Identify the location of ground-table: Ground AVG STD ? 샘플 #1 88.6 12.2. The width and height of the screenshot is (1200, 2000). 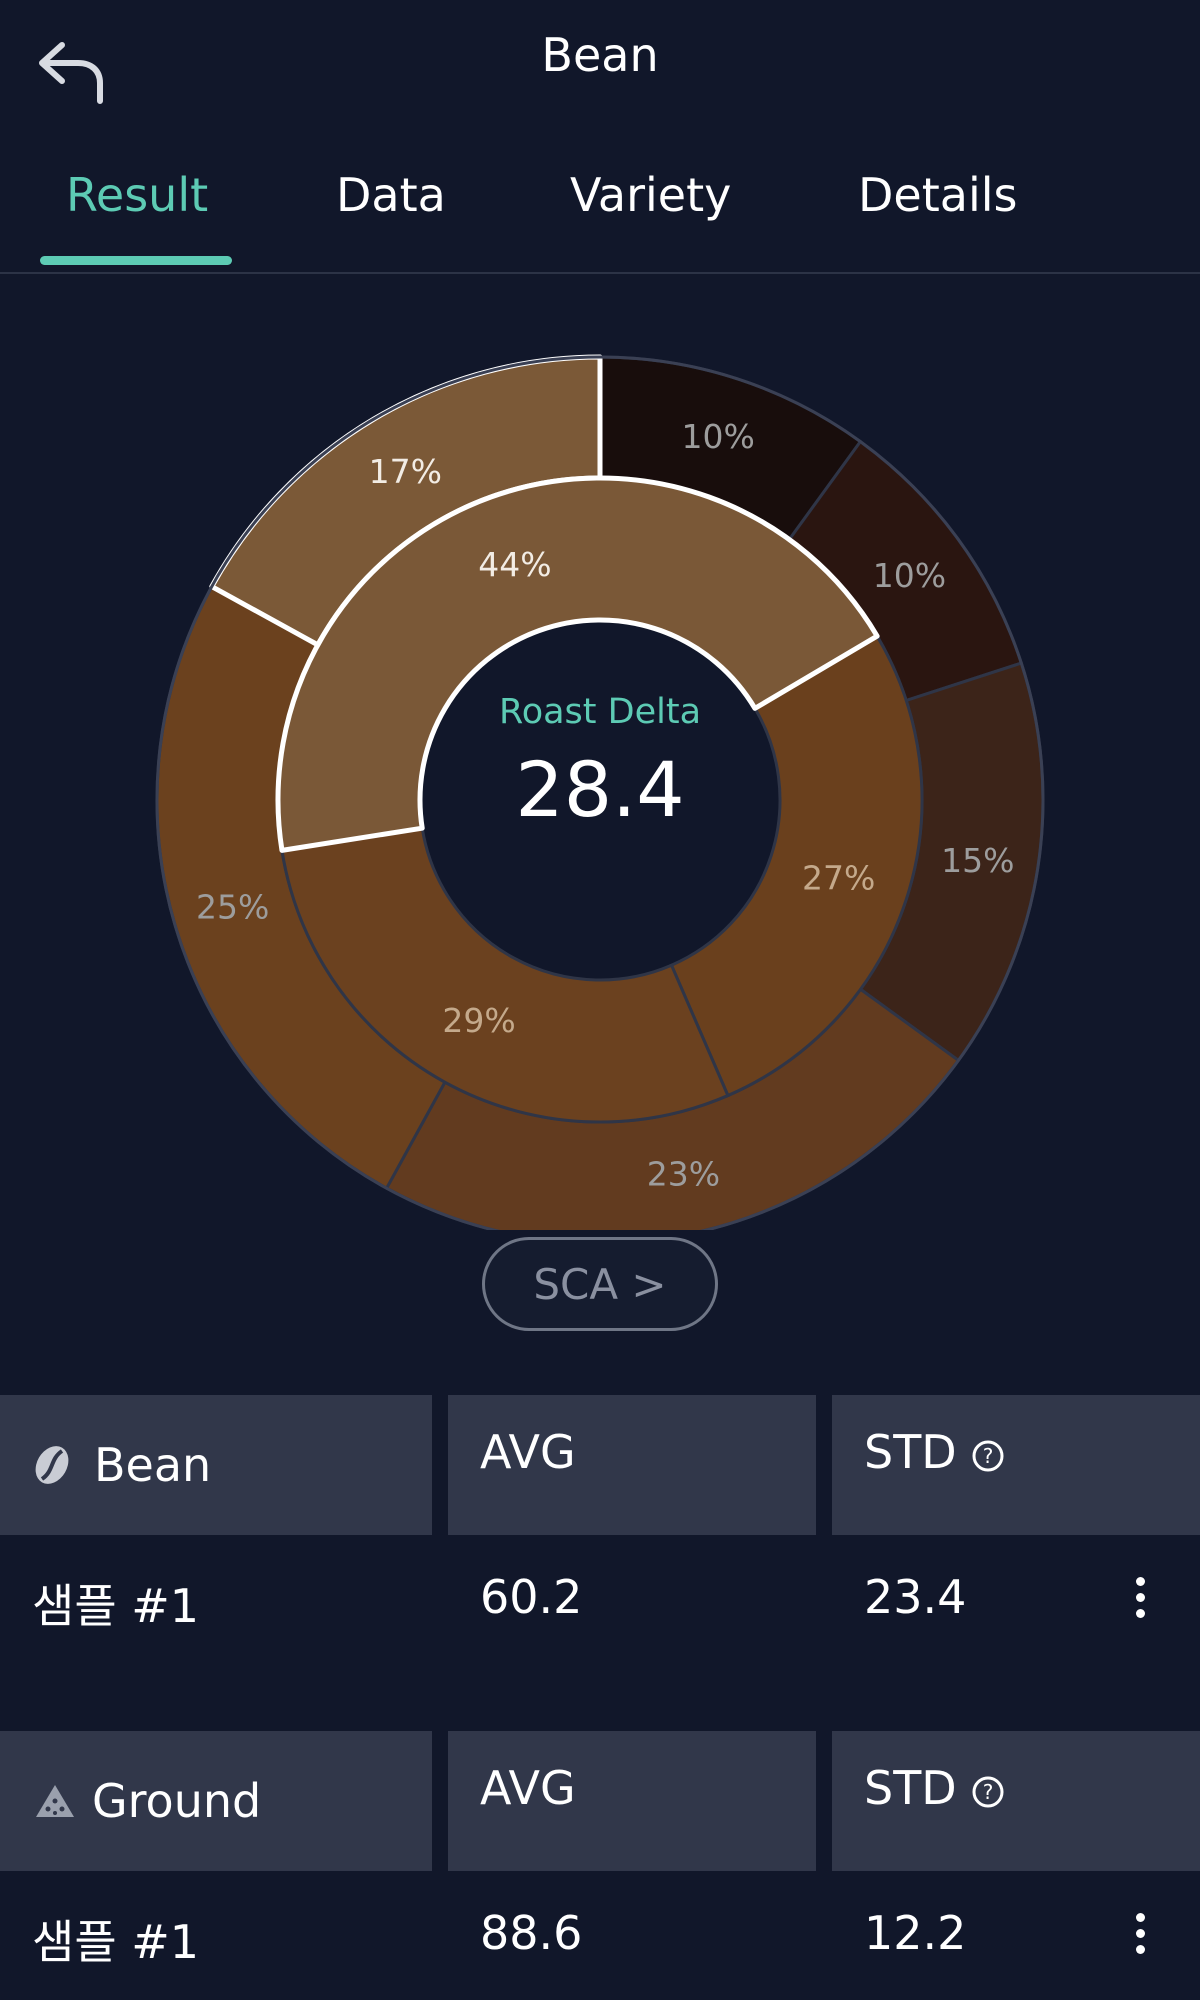
(600, 1865).